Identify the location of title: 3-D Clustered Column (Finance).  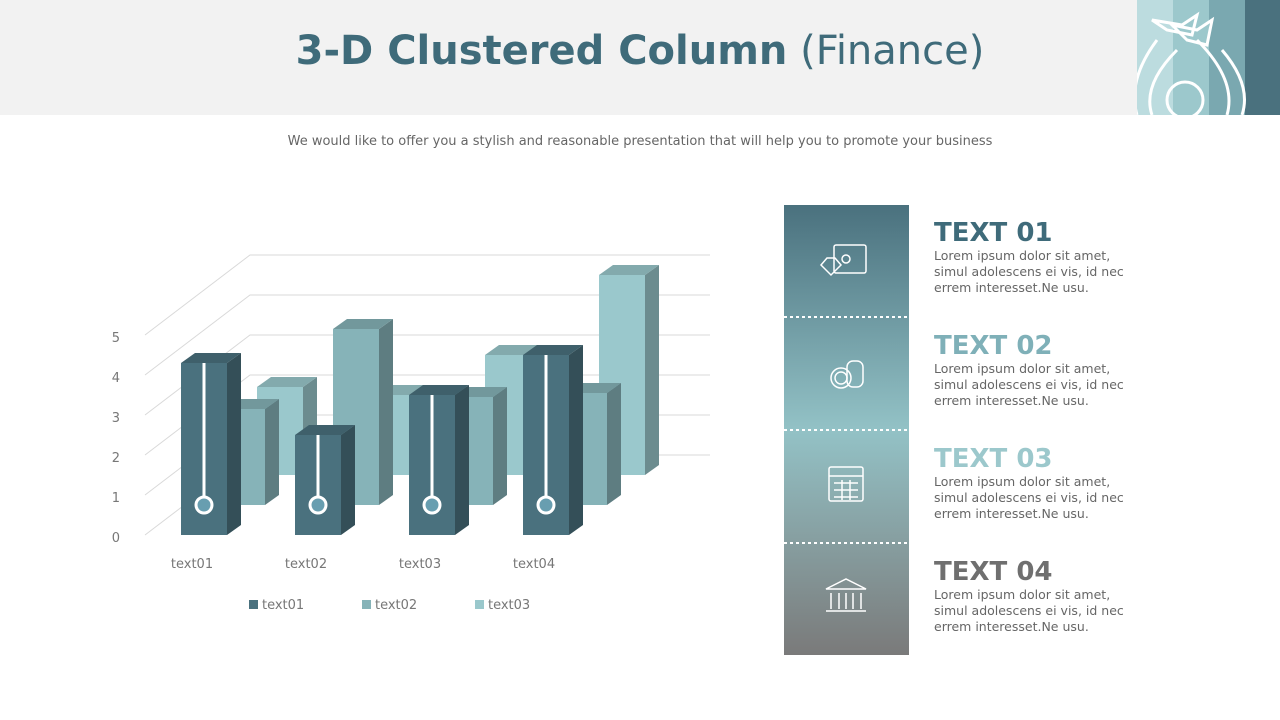
(640, 51).